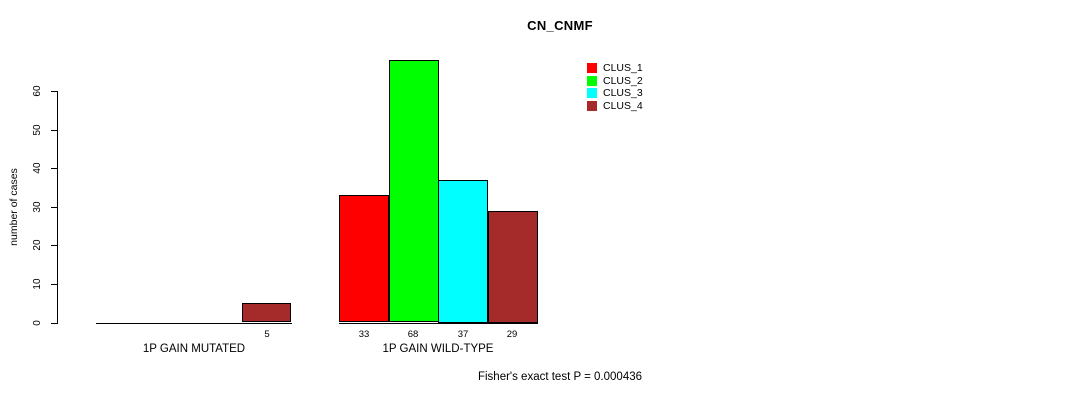  I want to click on y-tick-label: 40, so click(37, 168).